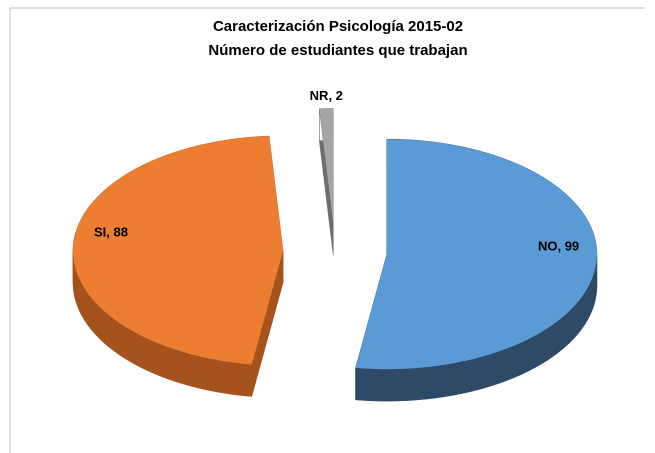 The width and height of the screenshot is (655, 453). I want to click on data-label: NR, 2, so click(326, 95).